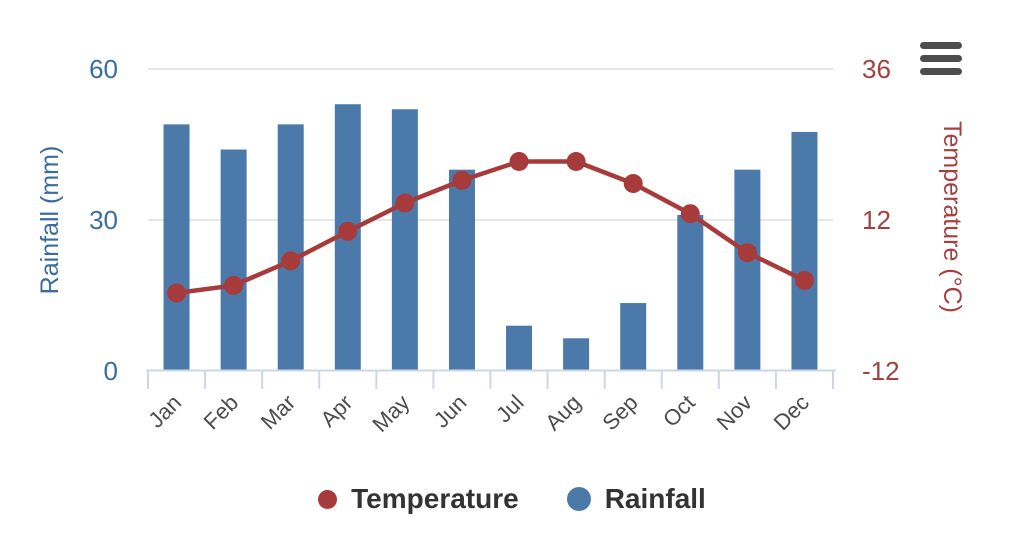 Image resolution: width=1024 pixels, height=550 pixels. Describe the element at coordinates (177, 293) in the screenshot. I see `temperature-point-Jan` at that location.